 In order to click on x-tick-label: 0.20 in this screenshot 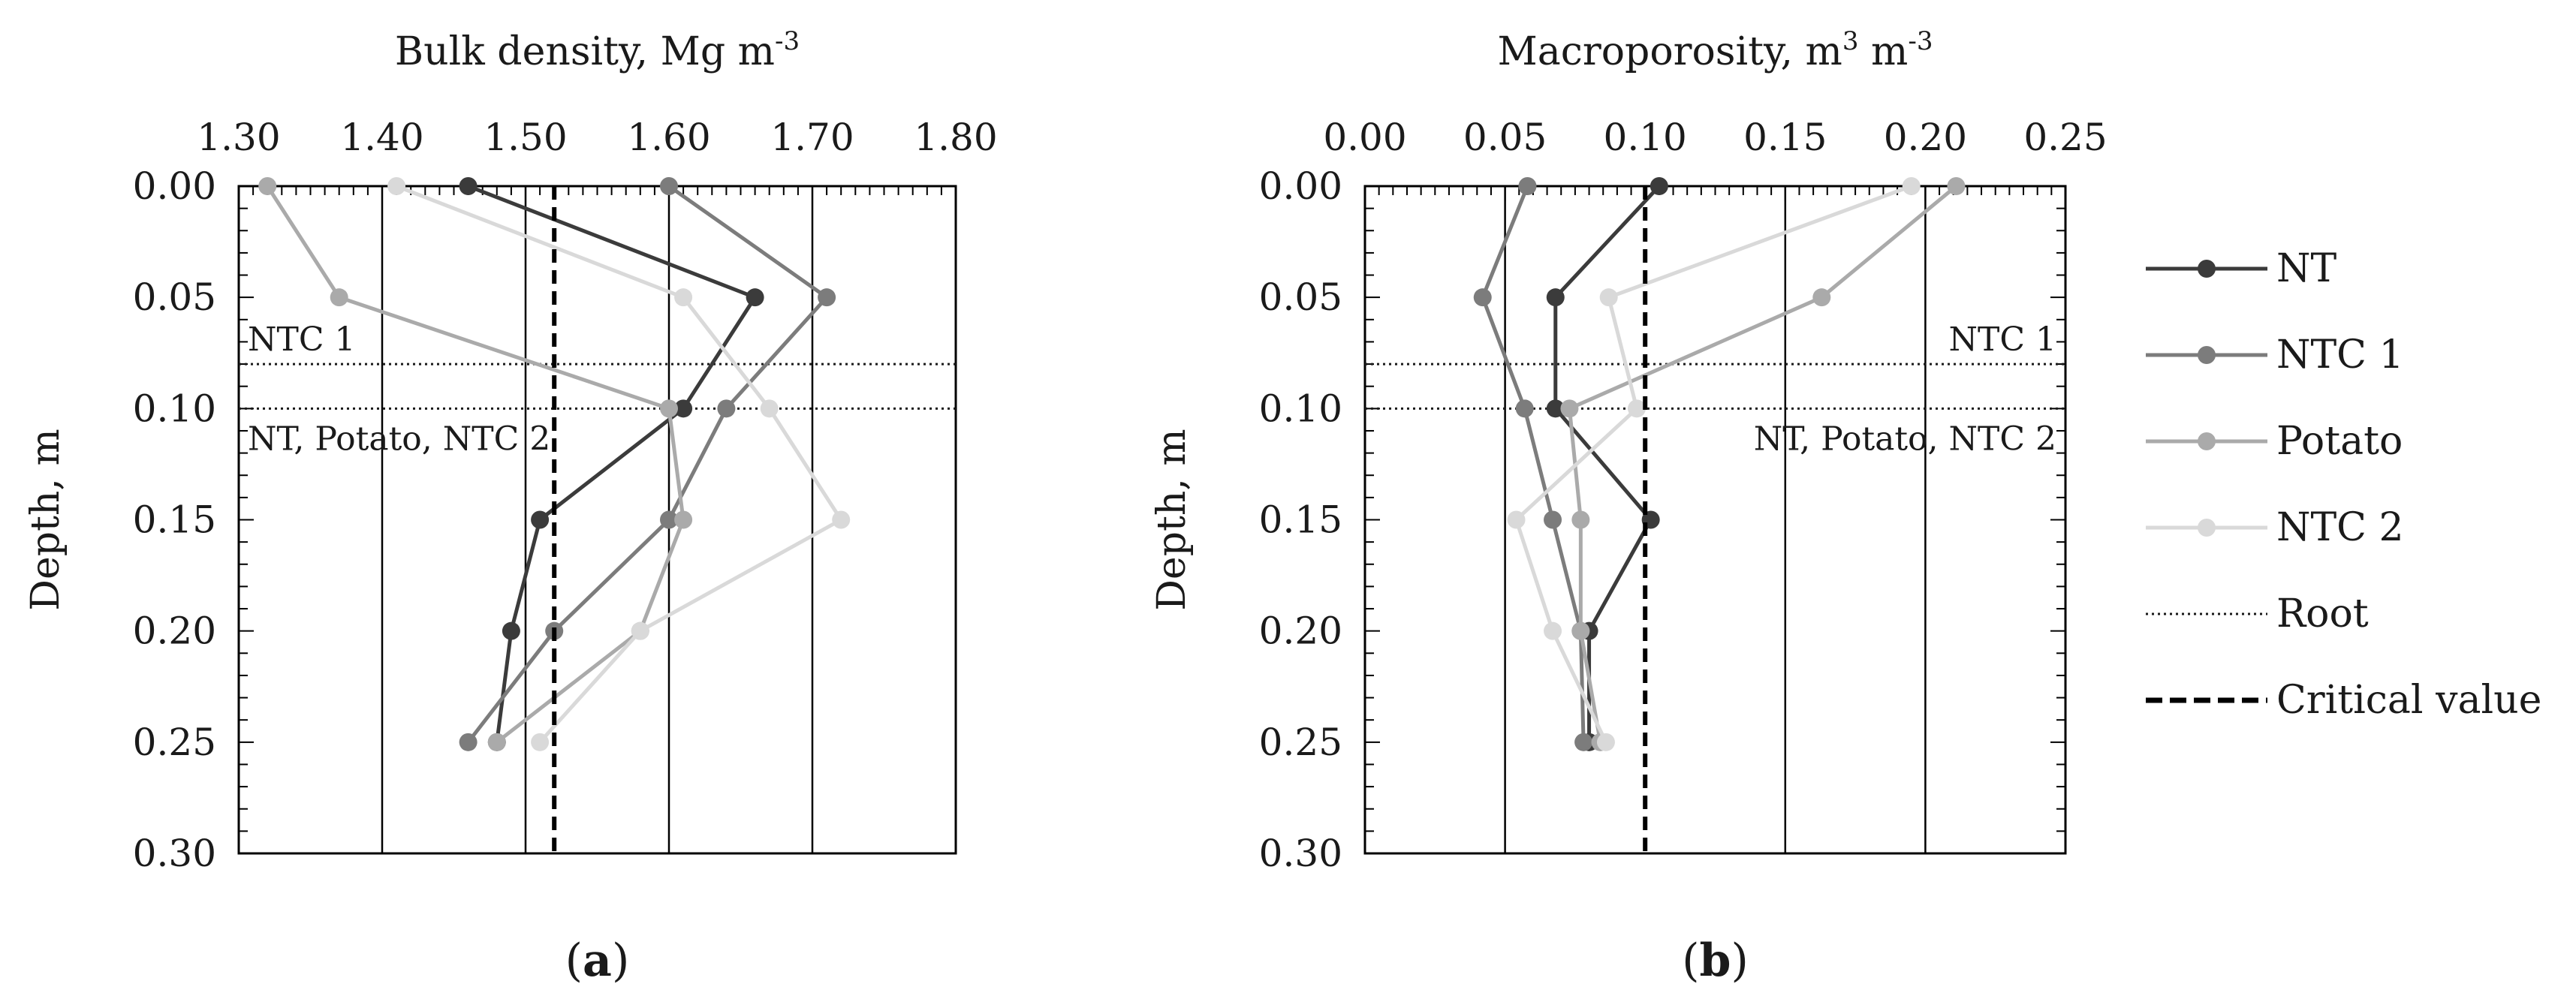, I will do `click(1925, 137)`.